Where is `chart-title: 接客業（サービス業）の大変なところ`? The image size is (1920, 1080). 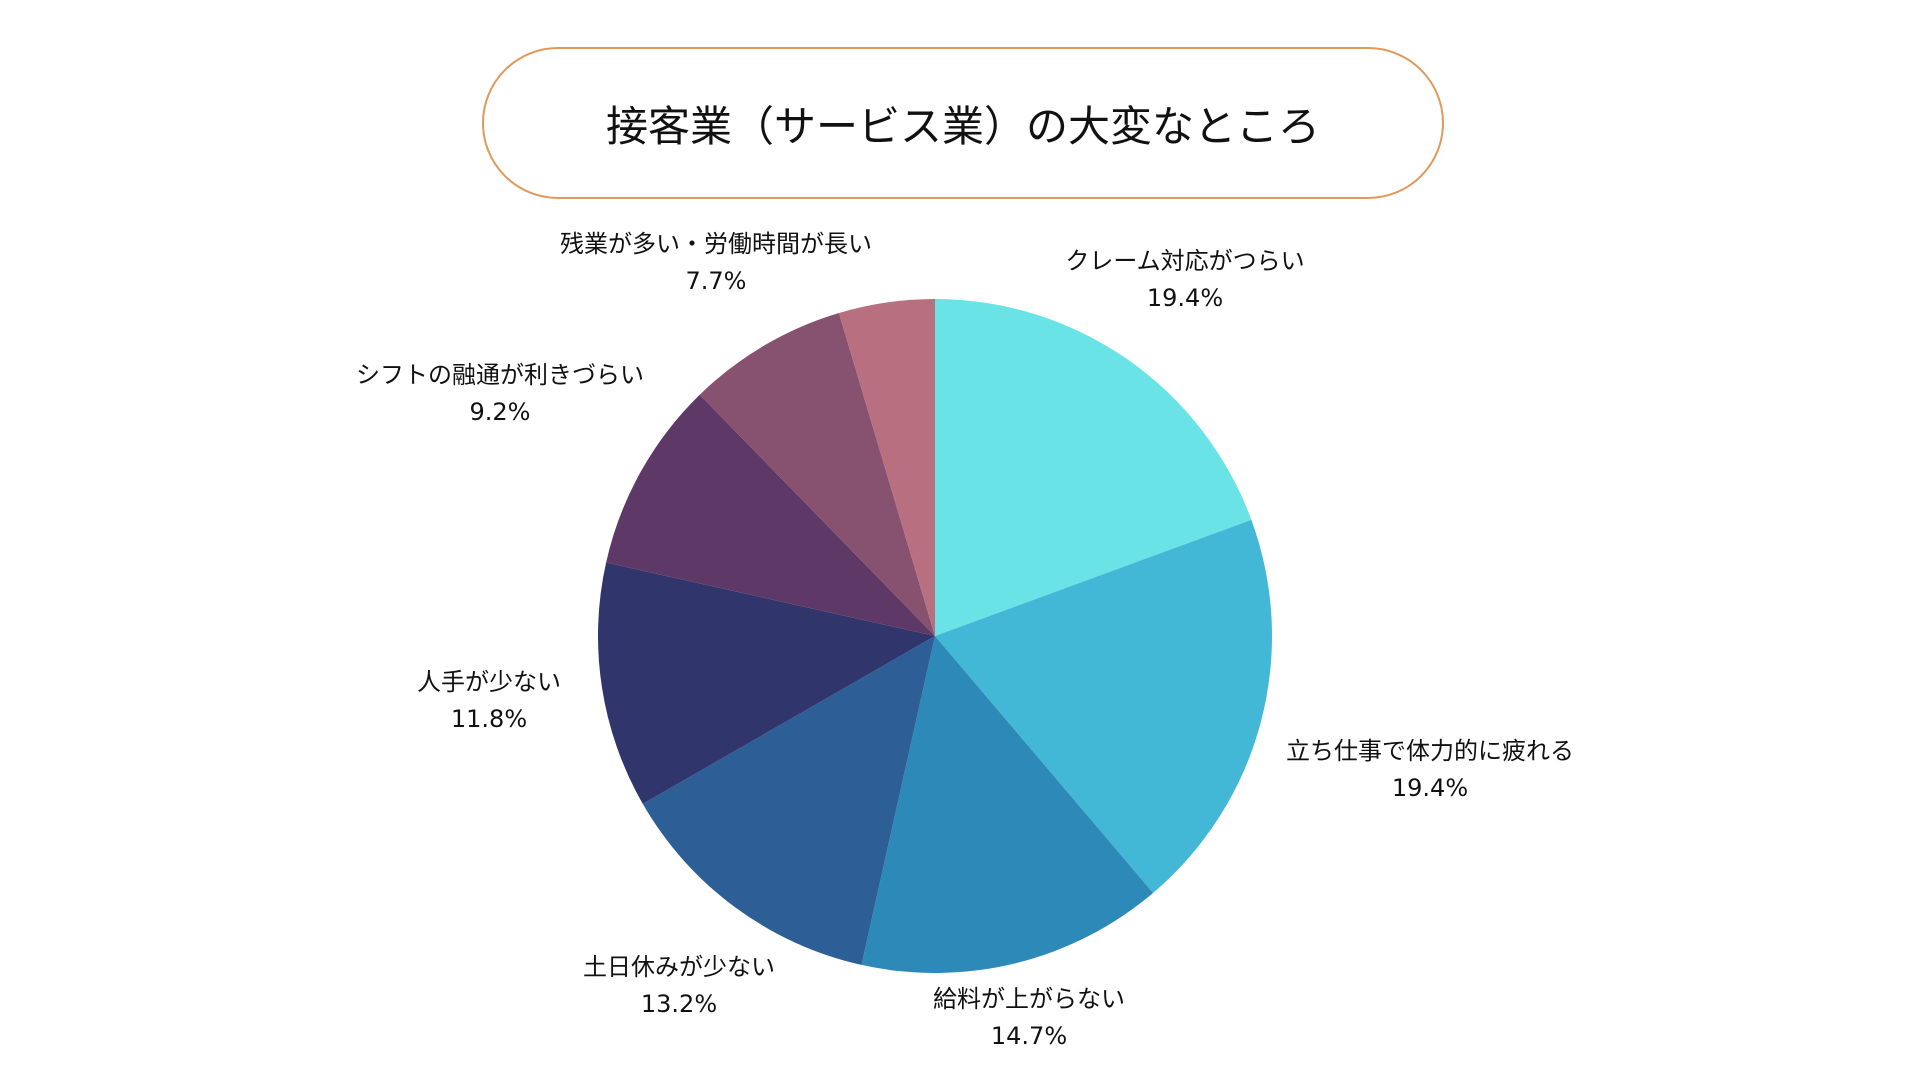
chart-title: 接客業（サービス業）の大変なところ is located at coordinates (962, 126).